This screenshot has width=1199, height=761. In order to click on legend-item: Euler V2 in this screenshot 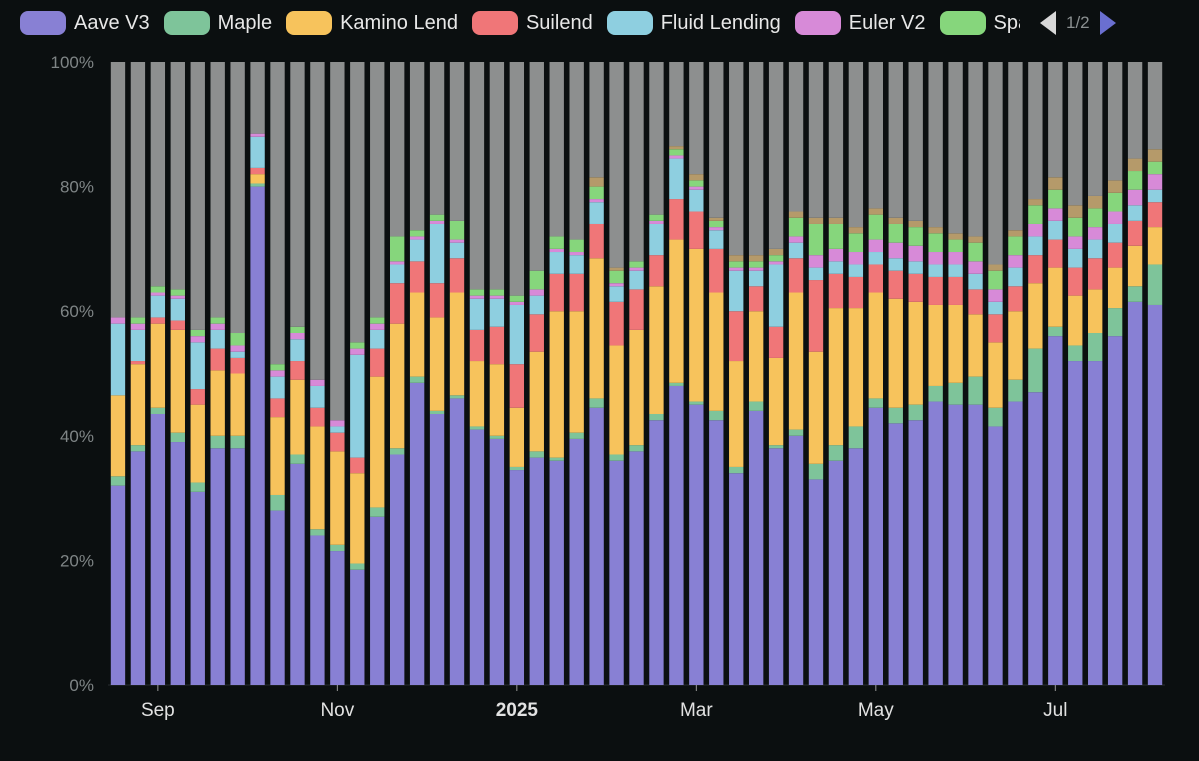, I will do `click(860, 23)`.